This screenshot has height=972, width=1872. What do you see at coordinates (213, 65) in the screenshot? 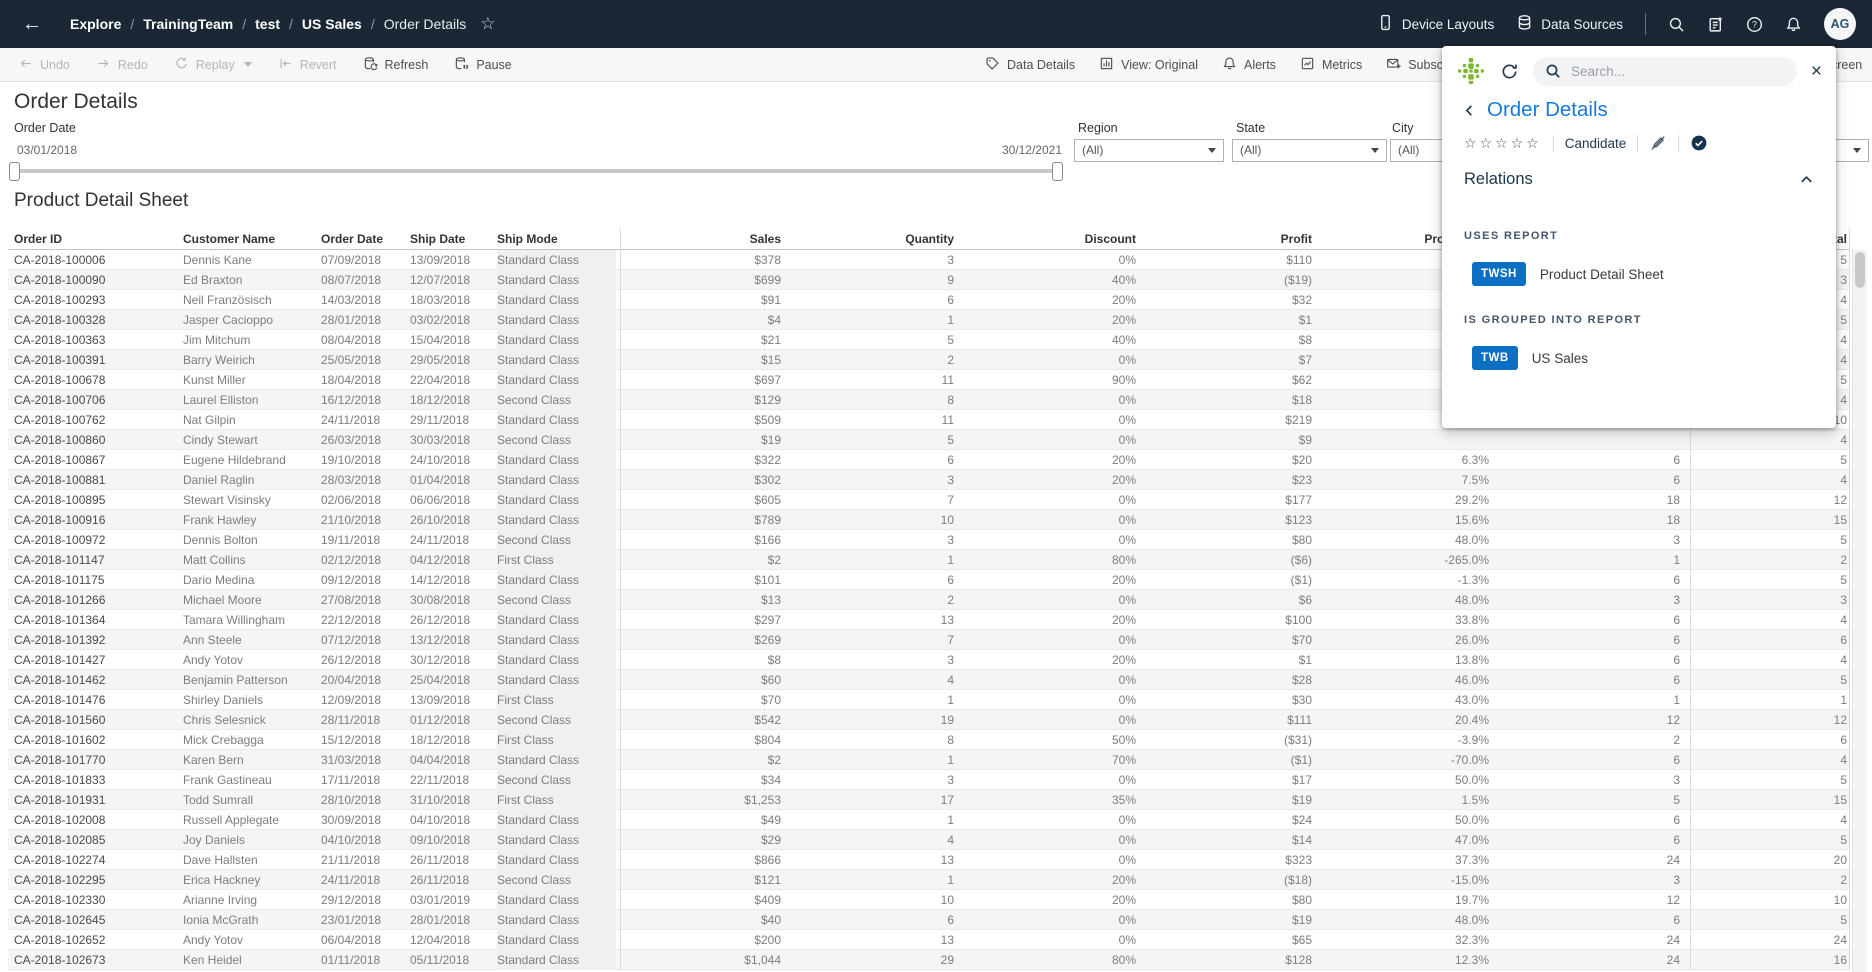
I see `replay-button: Replay` at bounding box center [213, 65].